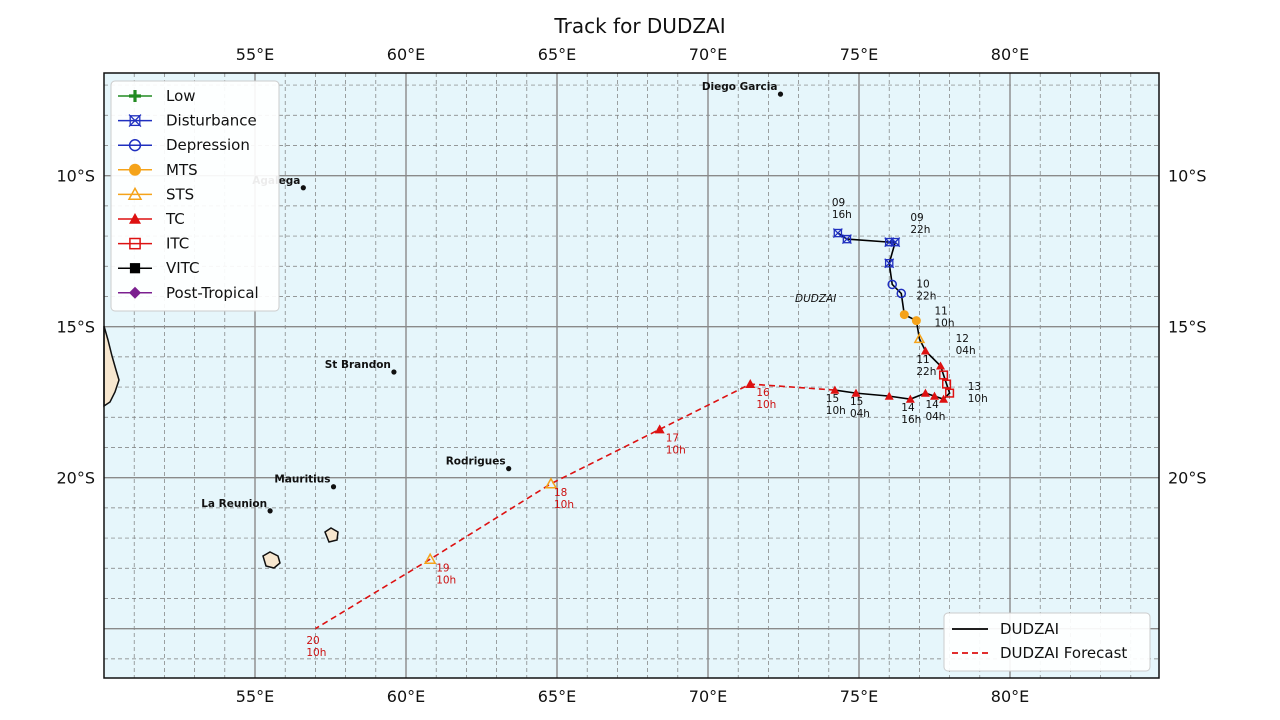 This screenshot has width=1280, height=720. Describe the element at coordinates (75, 176) in the screenshot. I see `lat-tick-left: 10°S` at that location.